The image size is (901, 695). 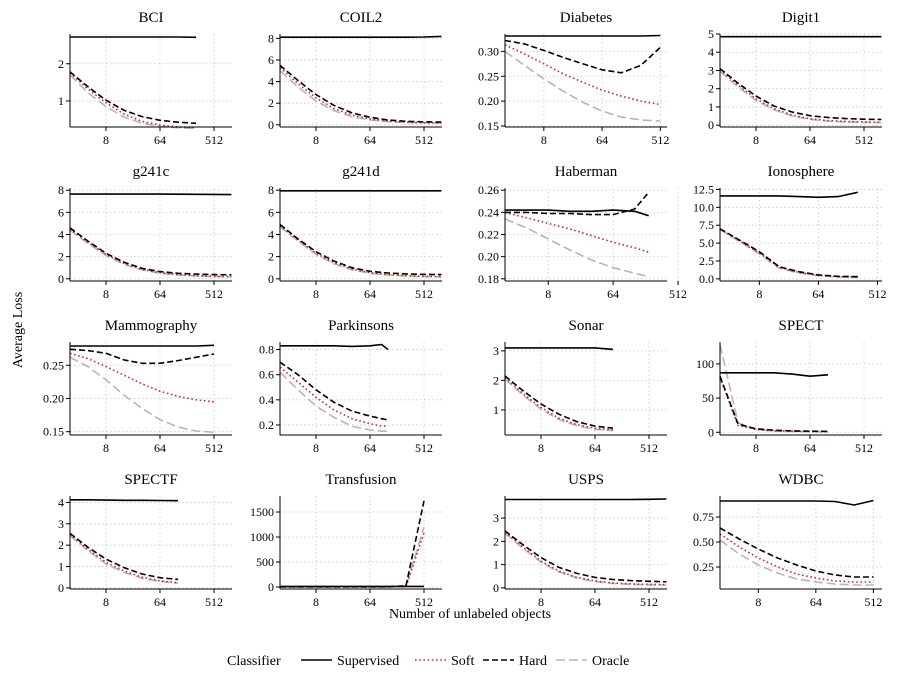 I want to click on legend-title: Classifier, so click(x=254, y=661).